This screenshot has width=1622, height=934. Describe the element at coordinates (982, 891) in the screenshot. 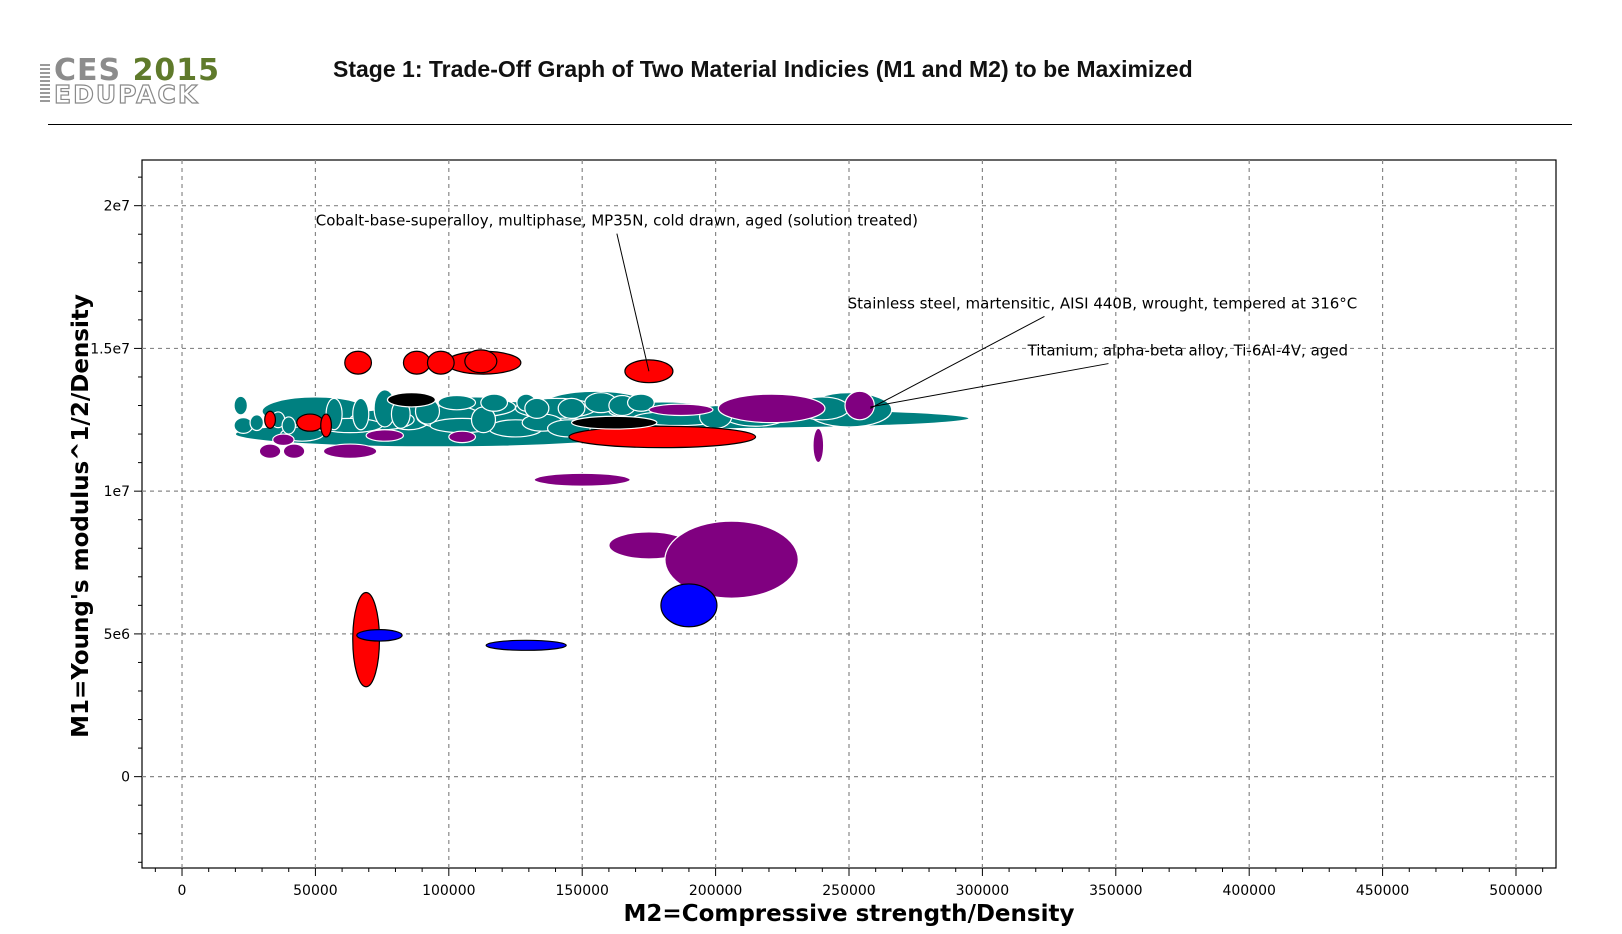

I see `x-tick-label: 300000` at that location.